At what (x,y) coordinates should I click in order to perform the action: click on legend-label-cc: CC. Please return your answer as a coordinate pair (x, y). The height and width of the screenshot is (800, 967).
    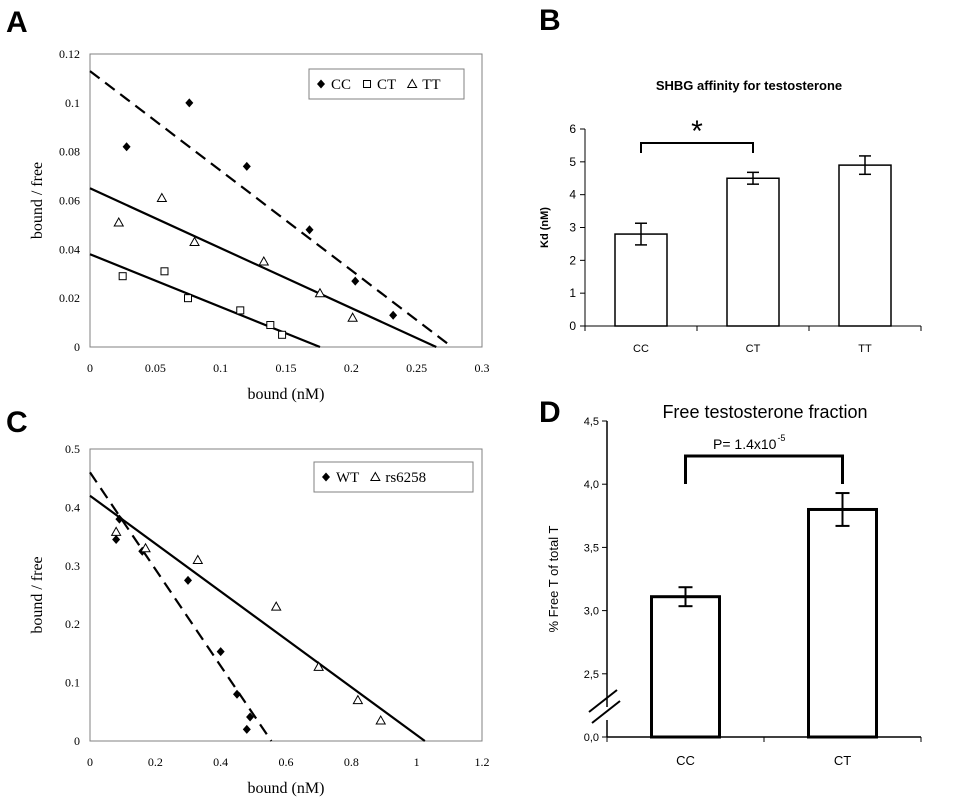
    Looking at the image, I should click on (341, 85).